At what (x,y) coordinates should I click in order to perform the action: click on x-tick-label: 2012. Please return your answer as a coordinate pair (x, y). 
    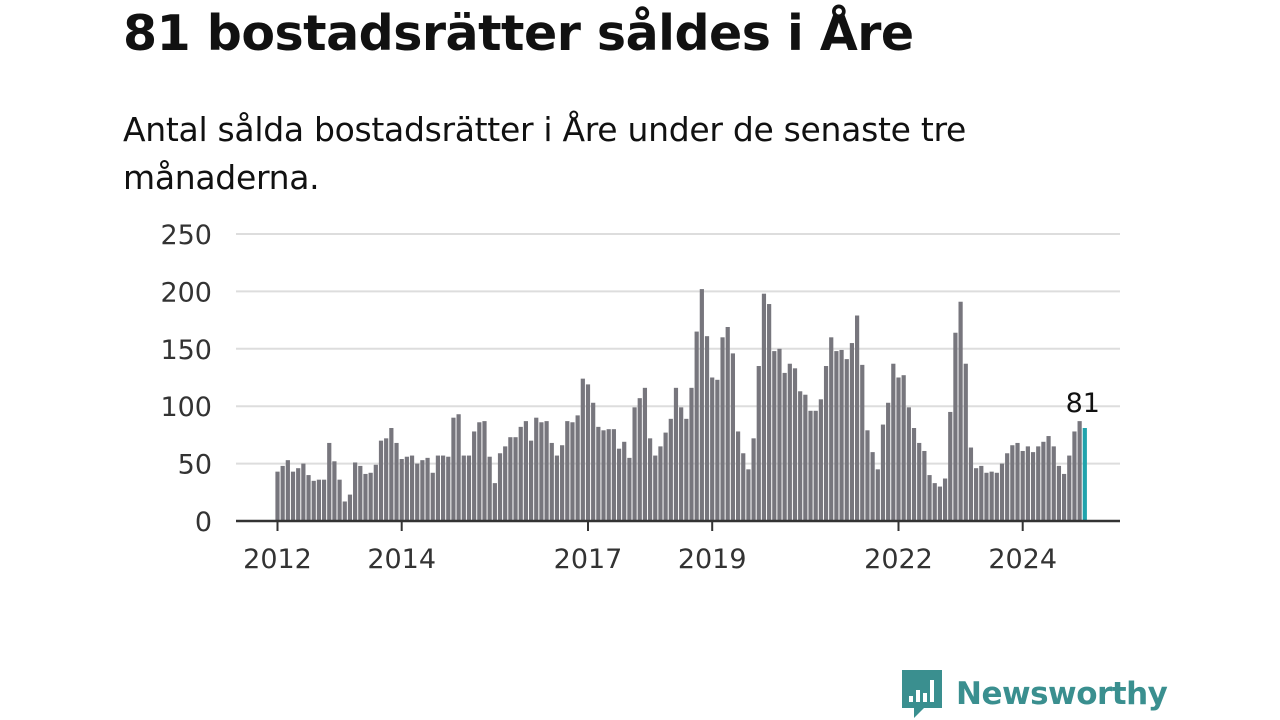
    Looking at the image, I should click on (277, 559).